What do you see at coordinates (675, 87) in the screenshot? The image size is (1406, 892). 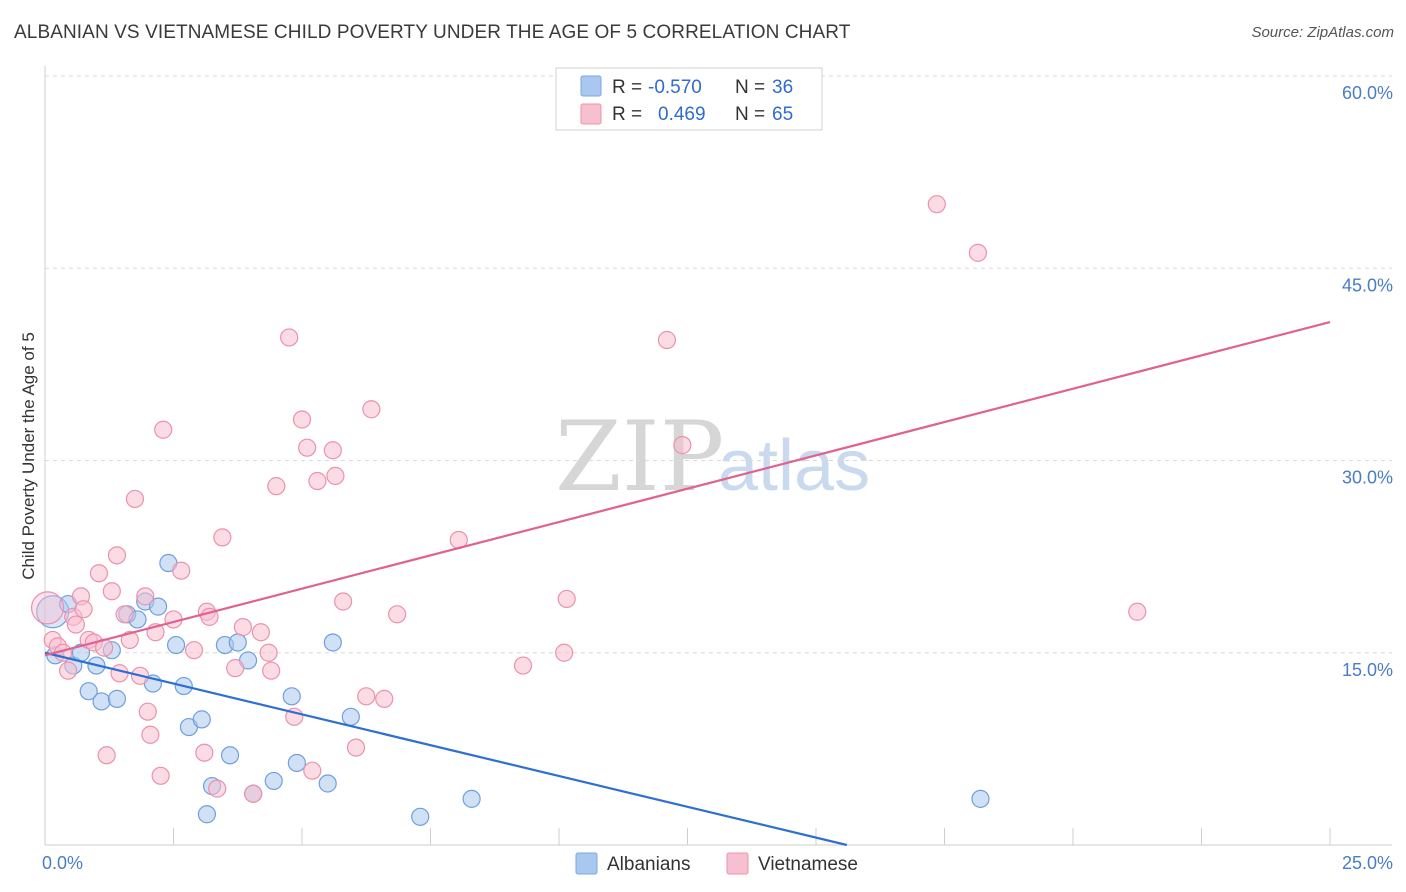 I see `legend-r-value-albanians: -0.570` at bounding box center [675, 87].